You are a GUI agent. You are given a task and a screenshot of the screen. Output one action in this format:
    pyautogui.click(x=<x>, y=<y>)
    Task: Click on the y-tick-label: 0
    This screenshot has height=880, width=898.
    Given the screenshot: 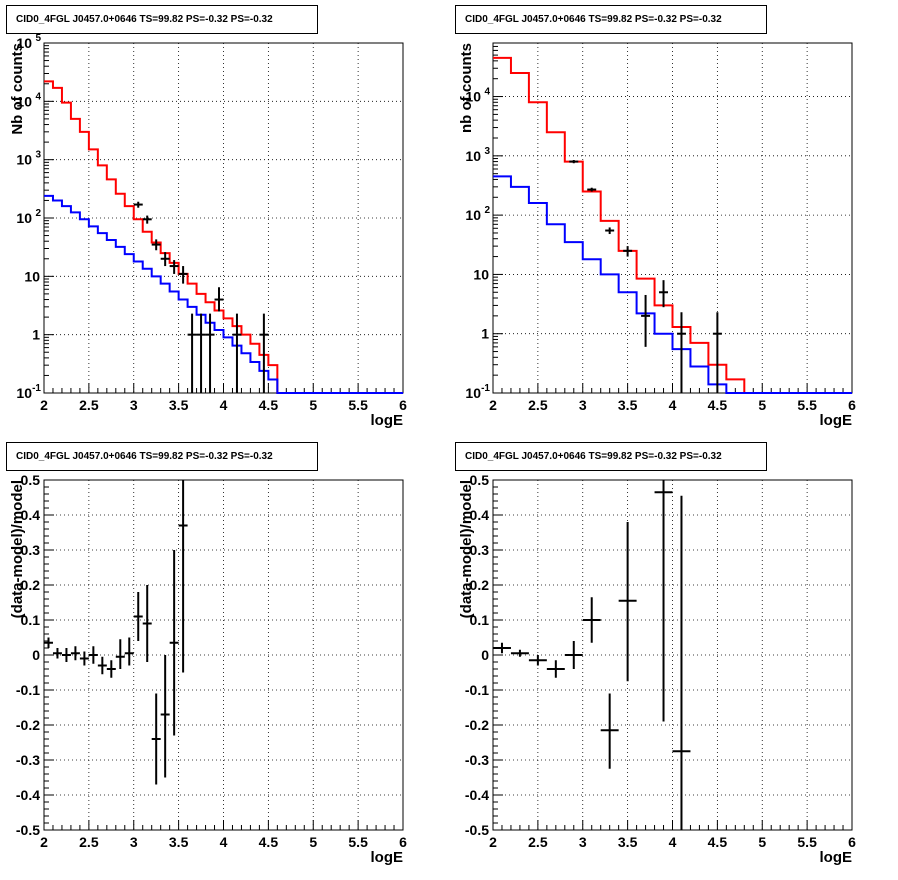 What is the action you would take?
    pyautogui.click(x=36, y=655)
    